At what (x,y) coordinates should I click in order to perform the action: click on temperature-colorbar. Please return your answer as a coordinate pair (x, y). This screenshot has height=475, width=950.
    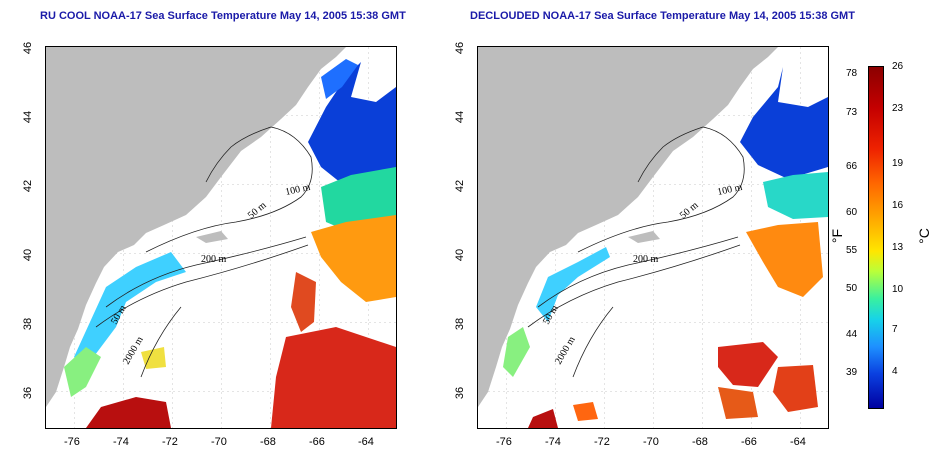
    Looking at the image, I should click on (876, 237).